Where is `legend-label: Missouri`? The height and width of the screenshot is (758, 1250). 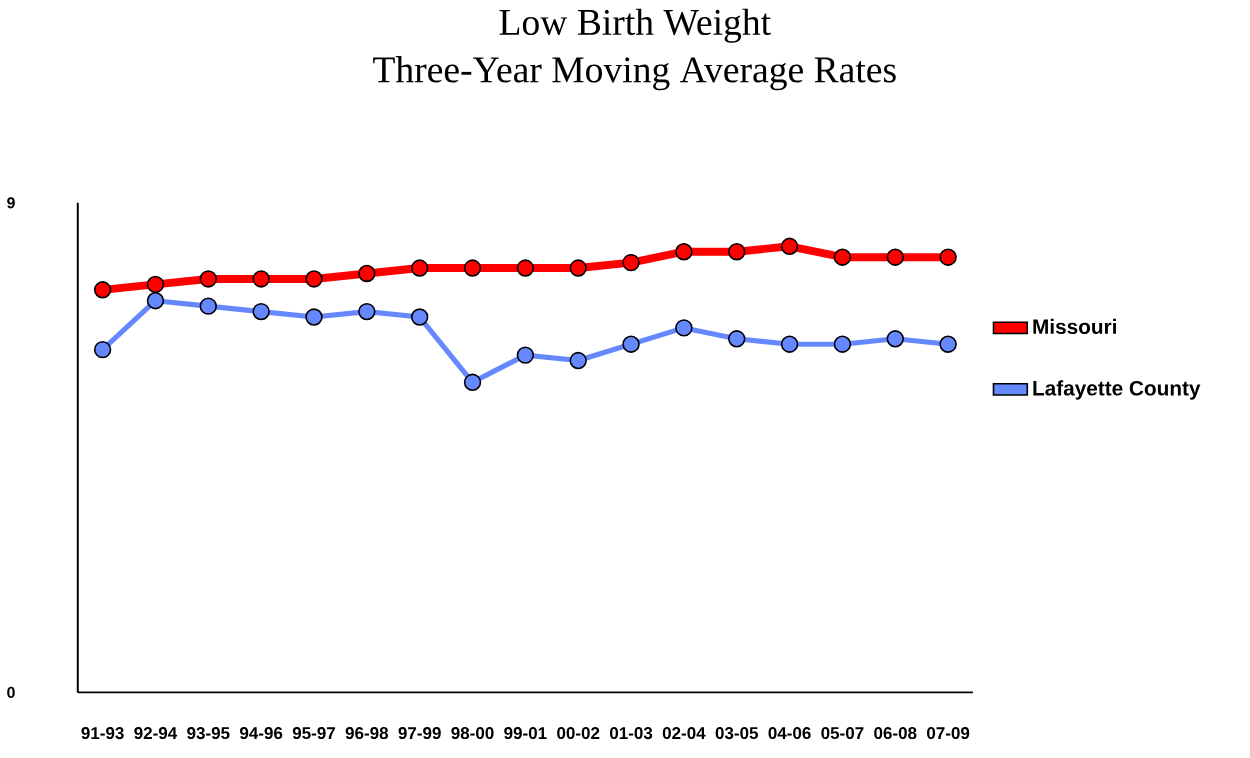
legend-label: Missouri is located at coordinates (1074, 326).